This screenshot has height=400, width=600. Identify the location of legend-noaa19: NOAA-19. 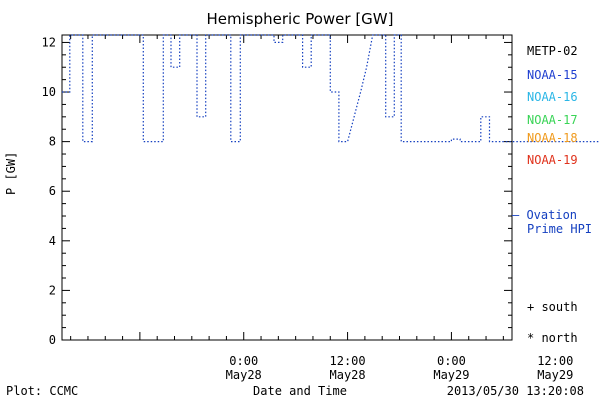
(552, 160).